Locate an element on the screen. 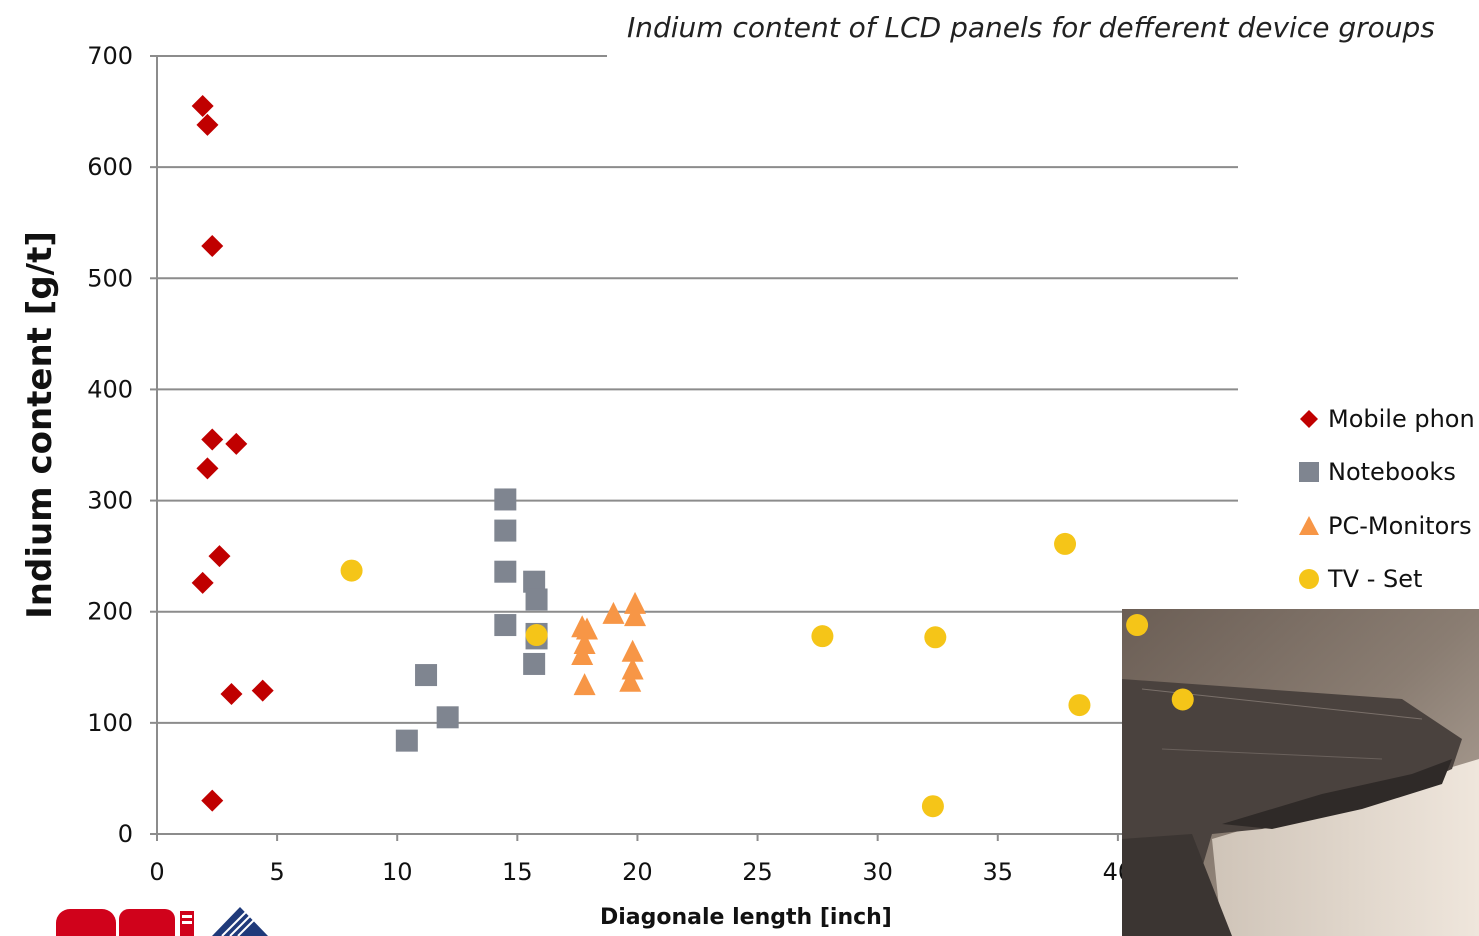 The height and width of the screenshot is (936, 1479). y-tick-label: 0 is located at coordinates (125, 834).